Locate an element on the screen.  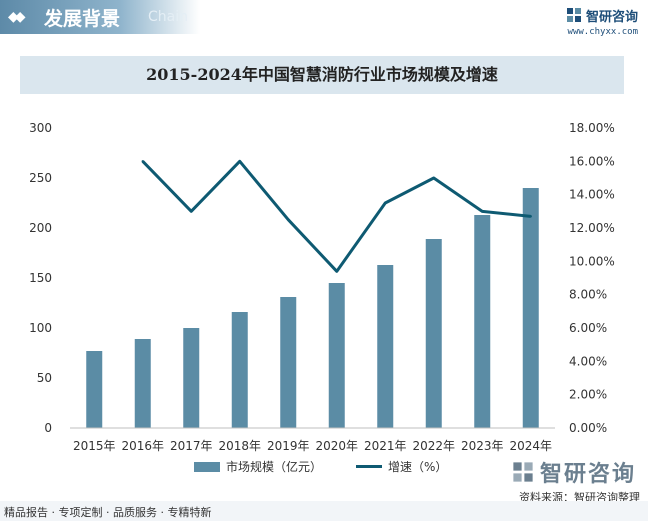
footer-tagline: 精品报告 · 专项定制 · 品质服务 · 专精特新 is located at coordinates (108, 512).